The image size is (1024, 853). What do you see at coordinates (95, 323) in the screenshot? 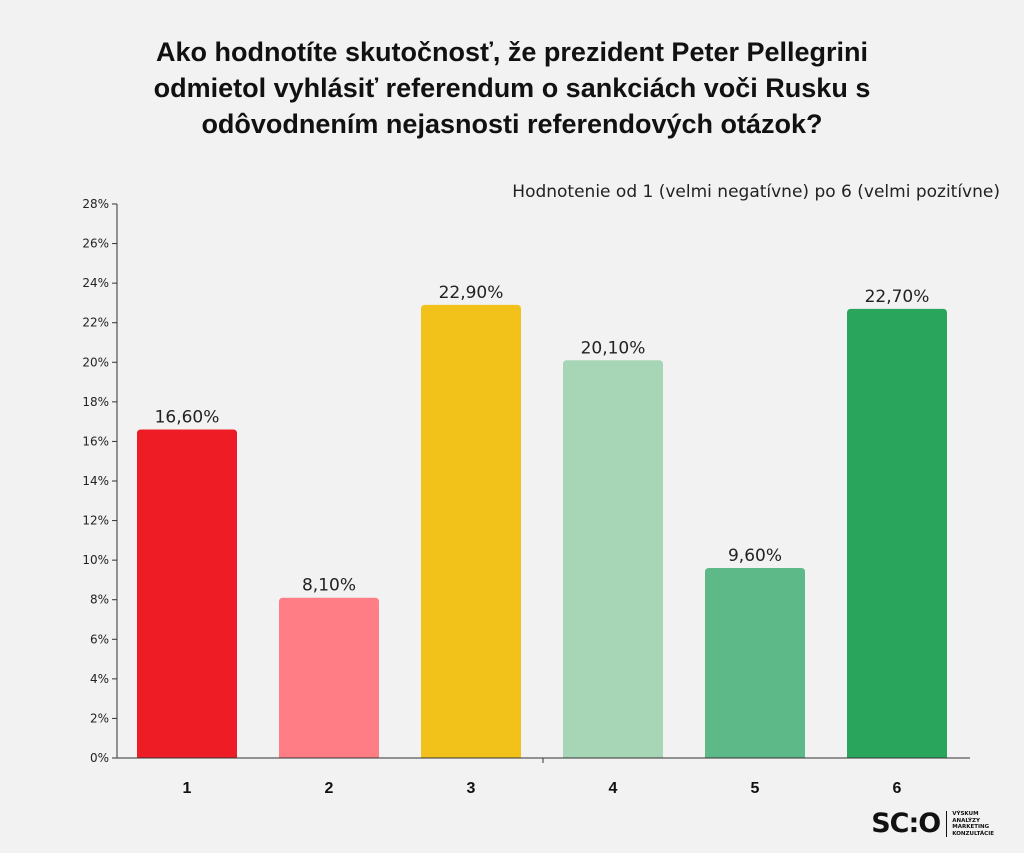
I see `y-tick-label: 22%` at bounding box center [95, 323].